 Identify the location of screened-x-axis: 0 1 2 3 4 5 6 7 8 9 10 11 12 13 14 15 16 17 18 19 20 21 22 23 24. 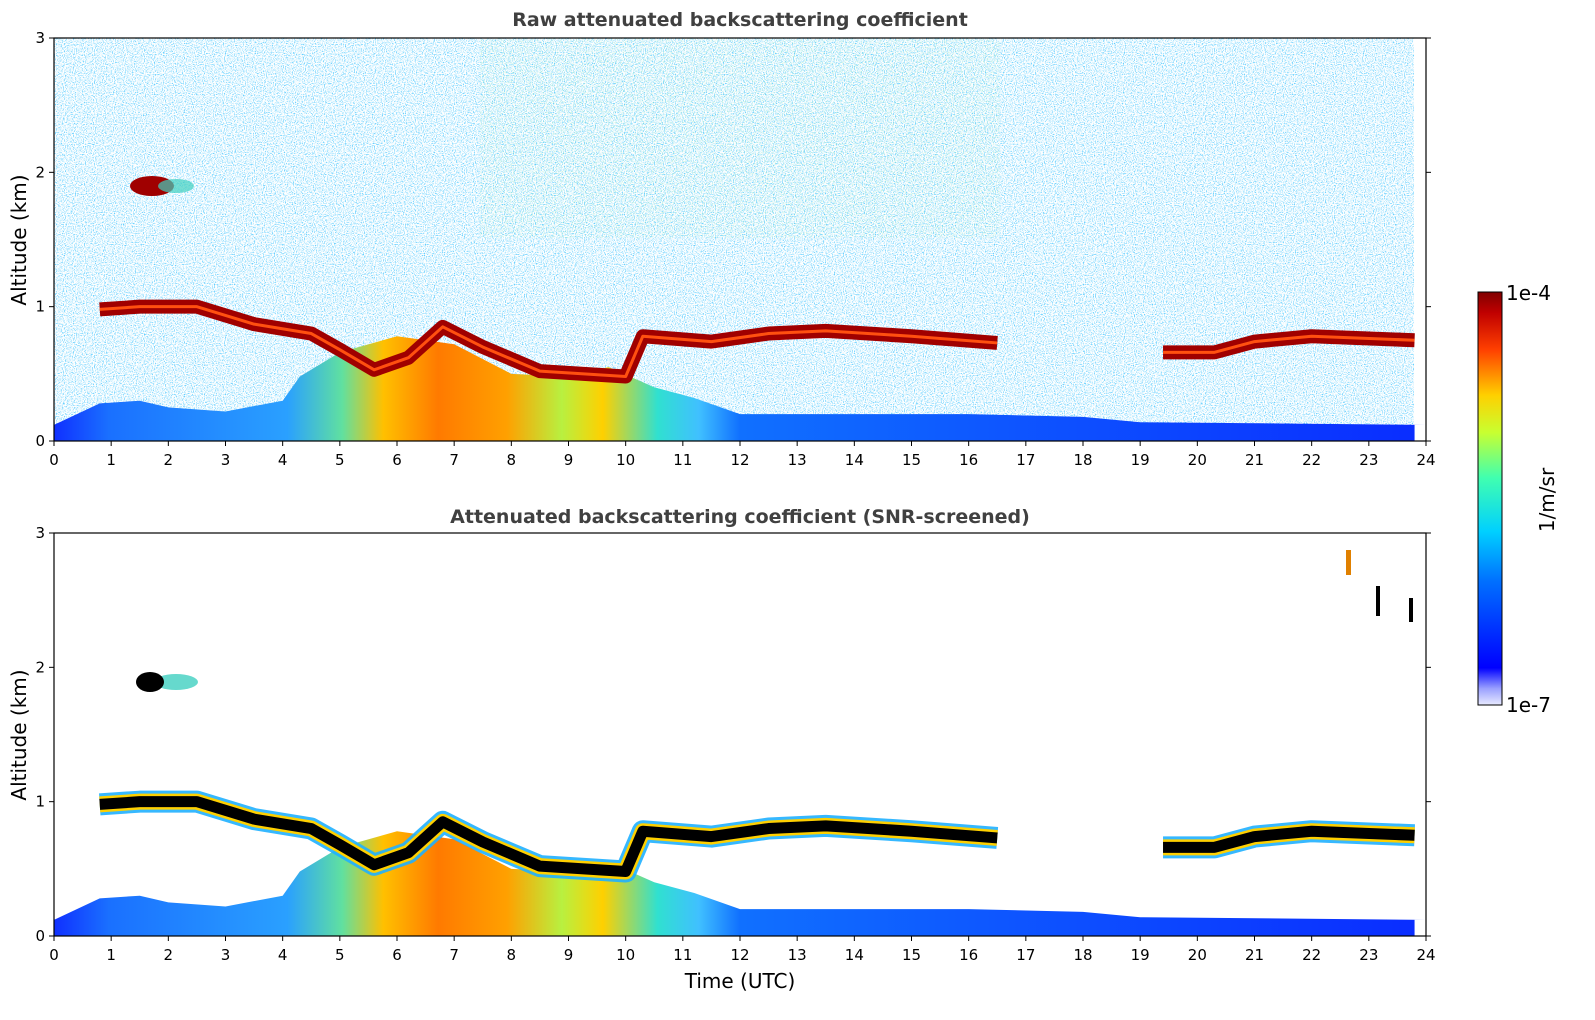
(742, 950).